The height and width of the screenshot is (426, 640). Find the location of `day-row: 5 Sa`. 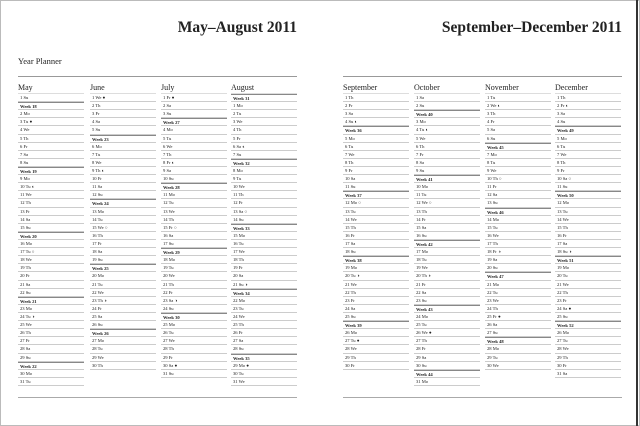

day-row: 5 Sa is located at coordinates (518, 130).